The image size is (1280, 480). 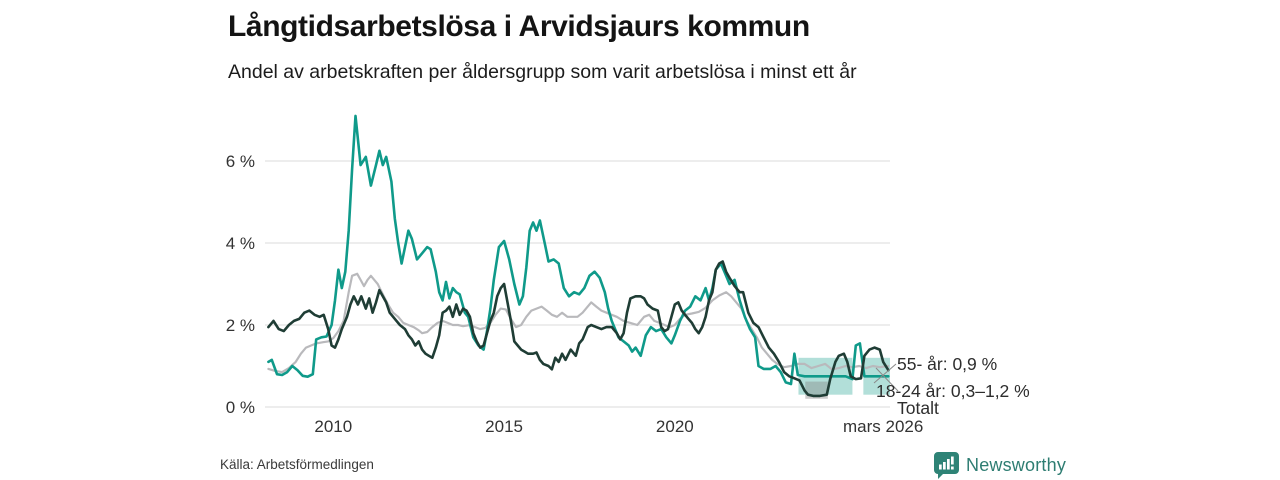 I want to click on x-tick-label: 2010, so click(x=333, y=426).